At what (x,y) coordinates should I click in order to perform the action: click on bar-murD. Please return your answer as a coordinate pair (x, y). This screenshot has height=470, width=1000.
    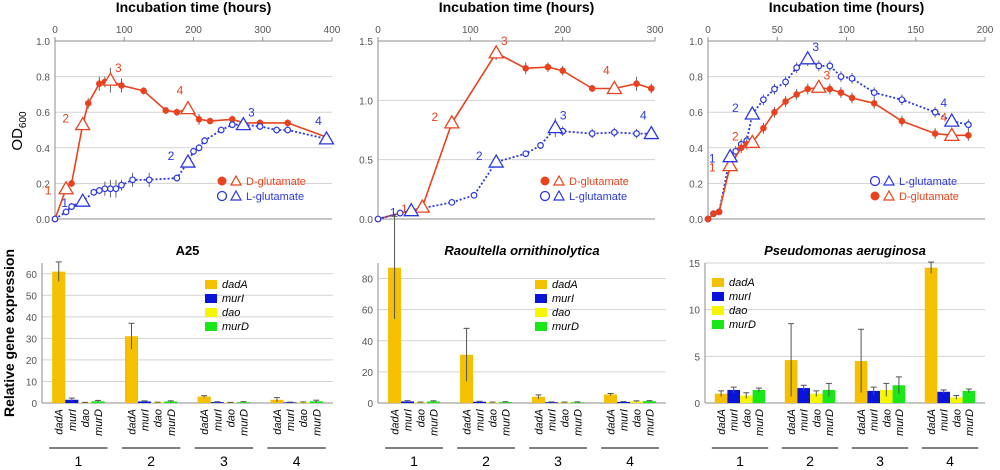
    Looking at the image, I should click on (759, 396).